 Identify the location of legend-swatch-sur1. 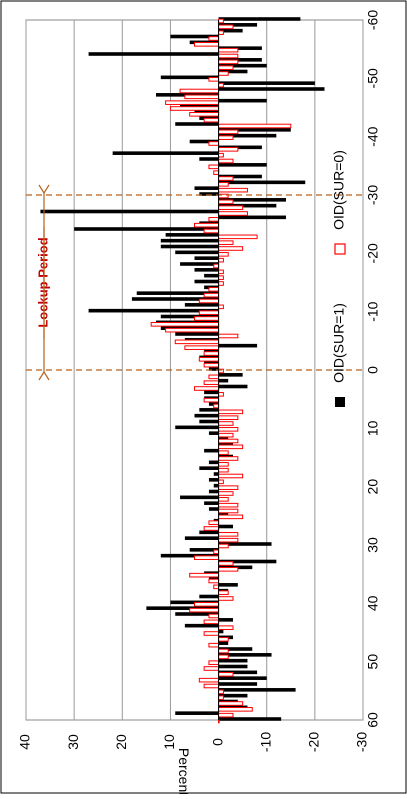
(340, 402).